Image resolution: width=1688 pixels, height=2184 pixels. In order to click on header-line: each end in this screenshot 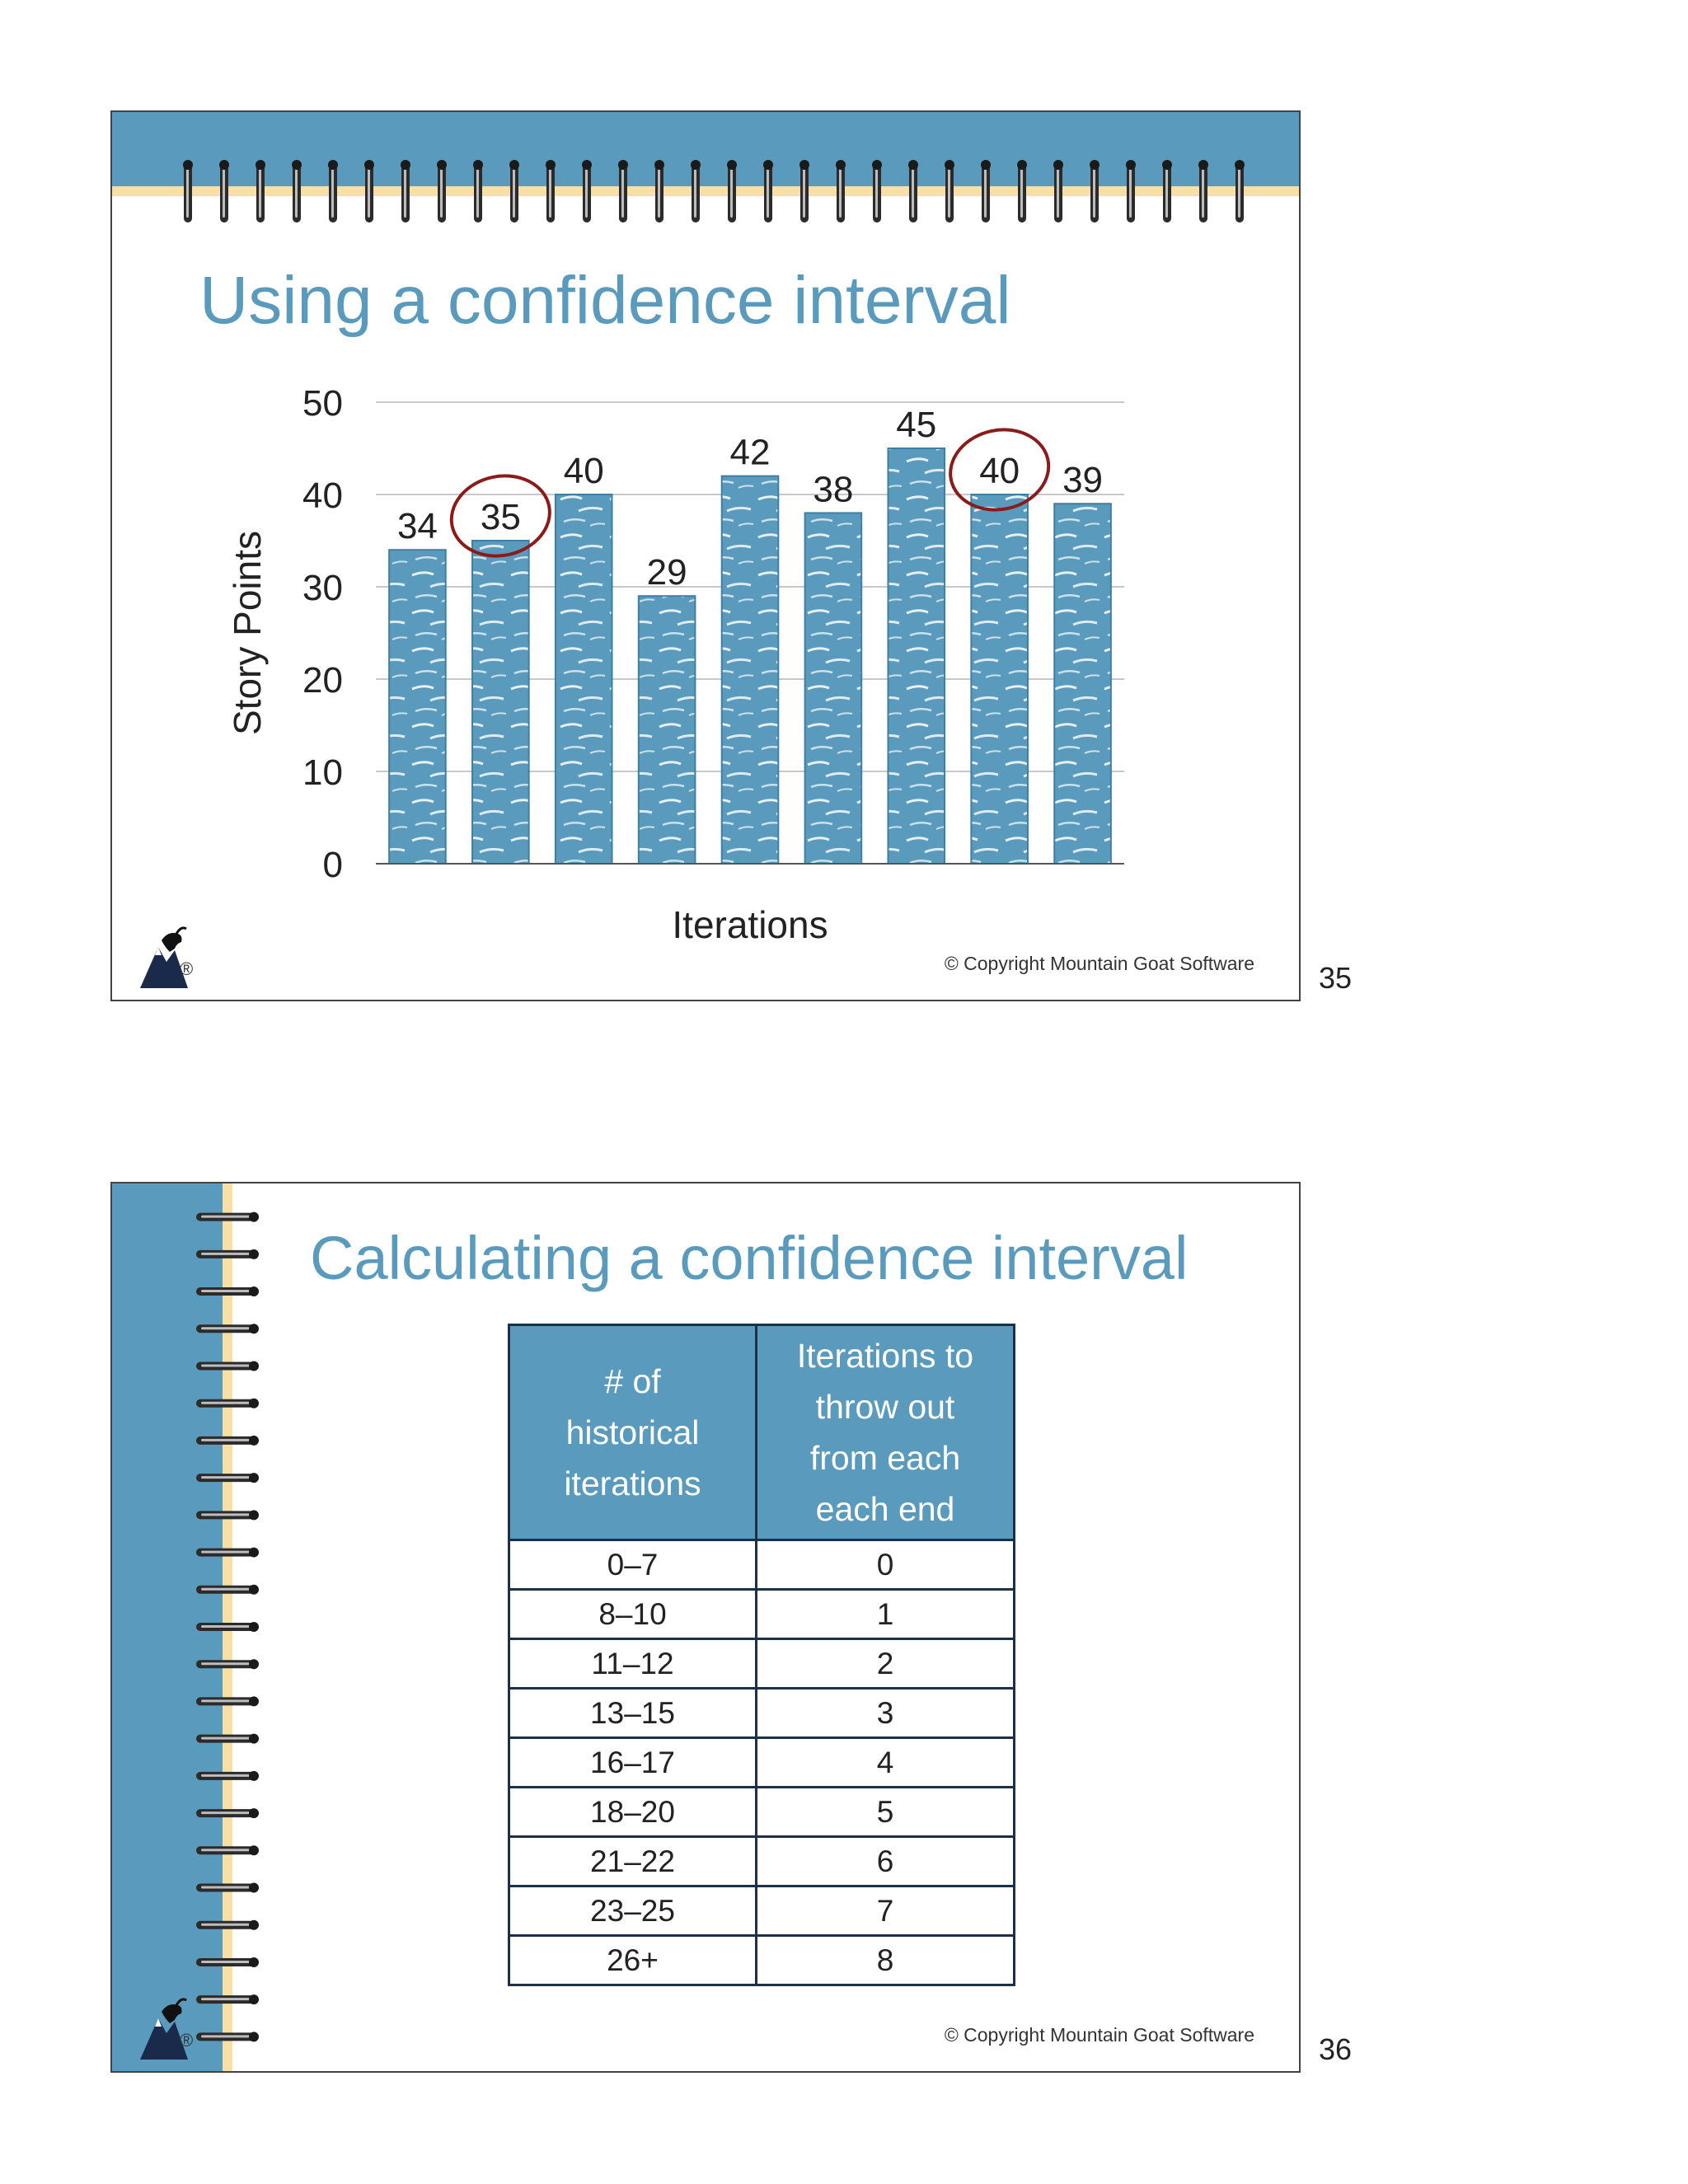, I will do `click(885, 1509)`.